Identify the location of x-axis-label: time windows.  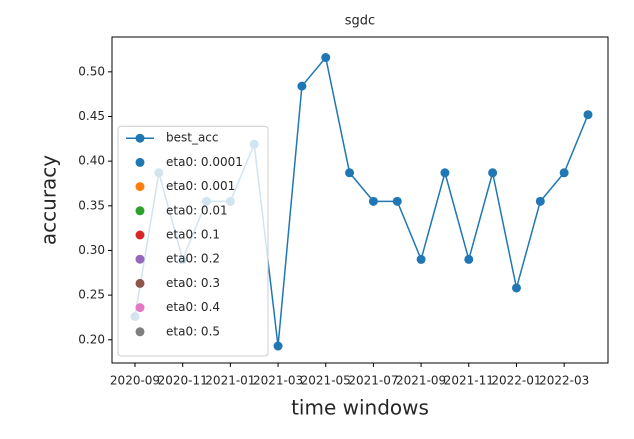
(360, 408).